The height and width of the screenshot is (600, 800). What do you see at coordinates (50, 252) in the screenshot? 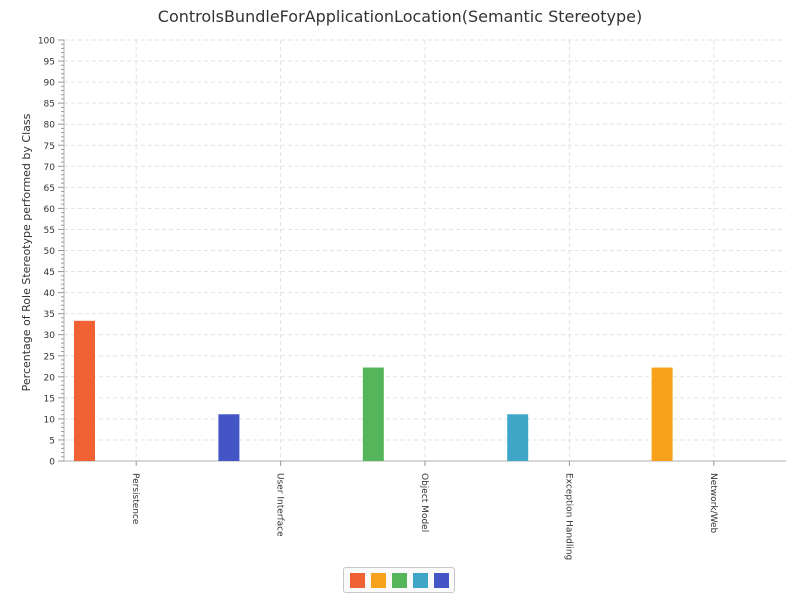
I see `y-tick-label: 50` at bounding box center [50, 252].